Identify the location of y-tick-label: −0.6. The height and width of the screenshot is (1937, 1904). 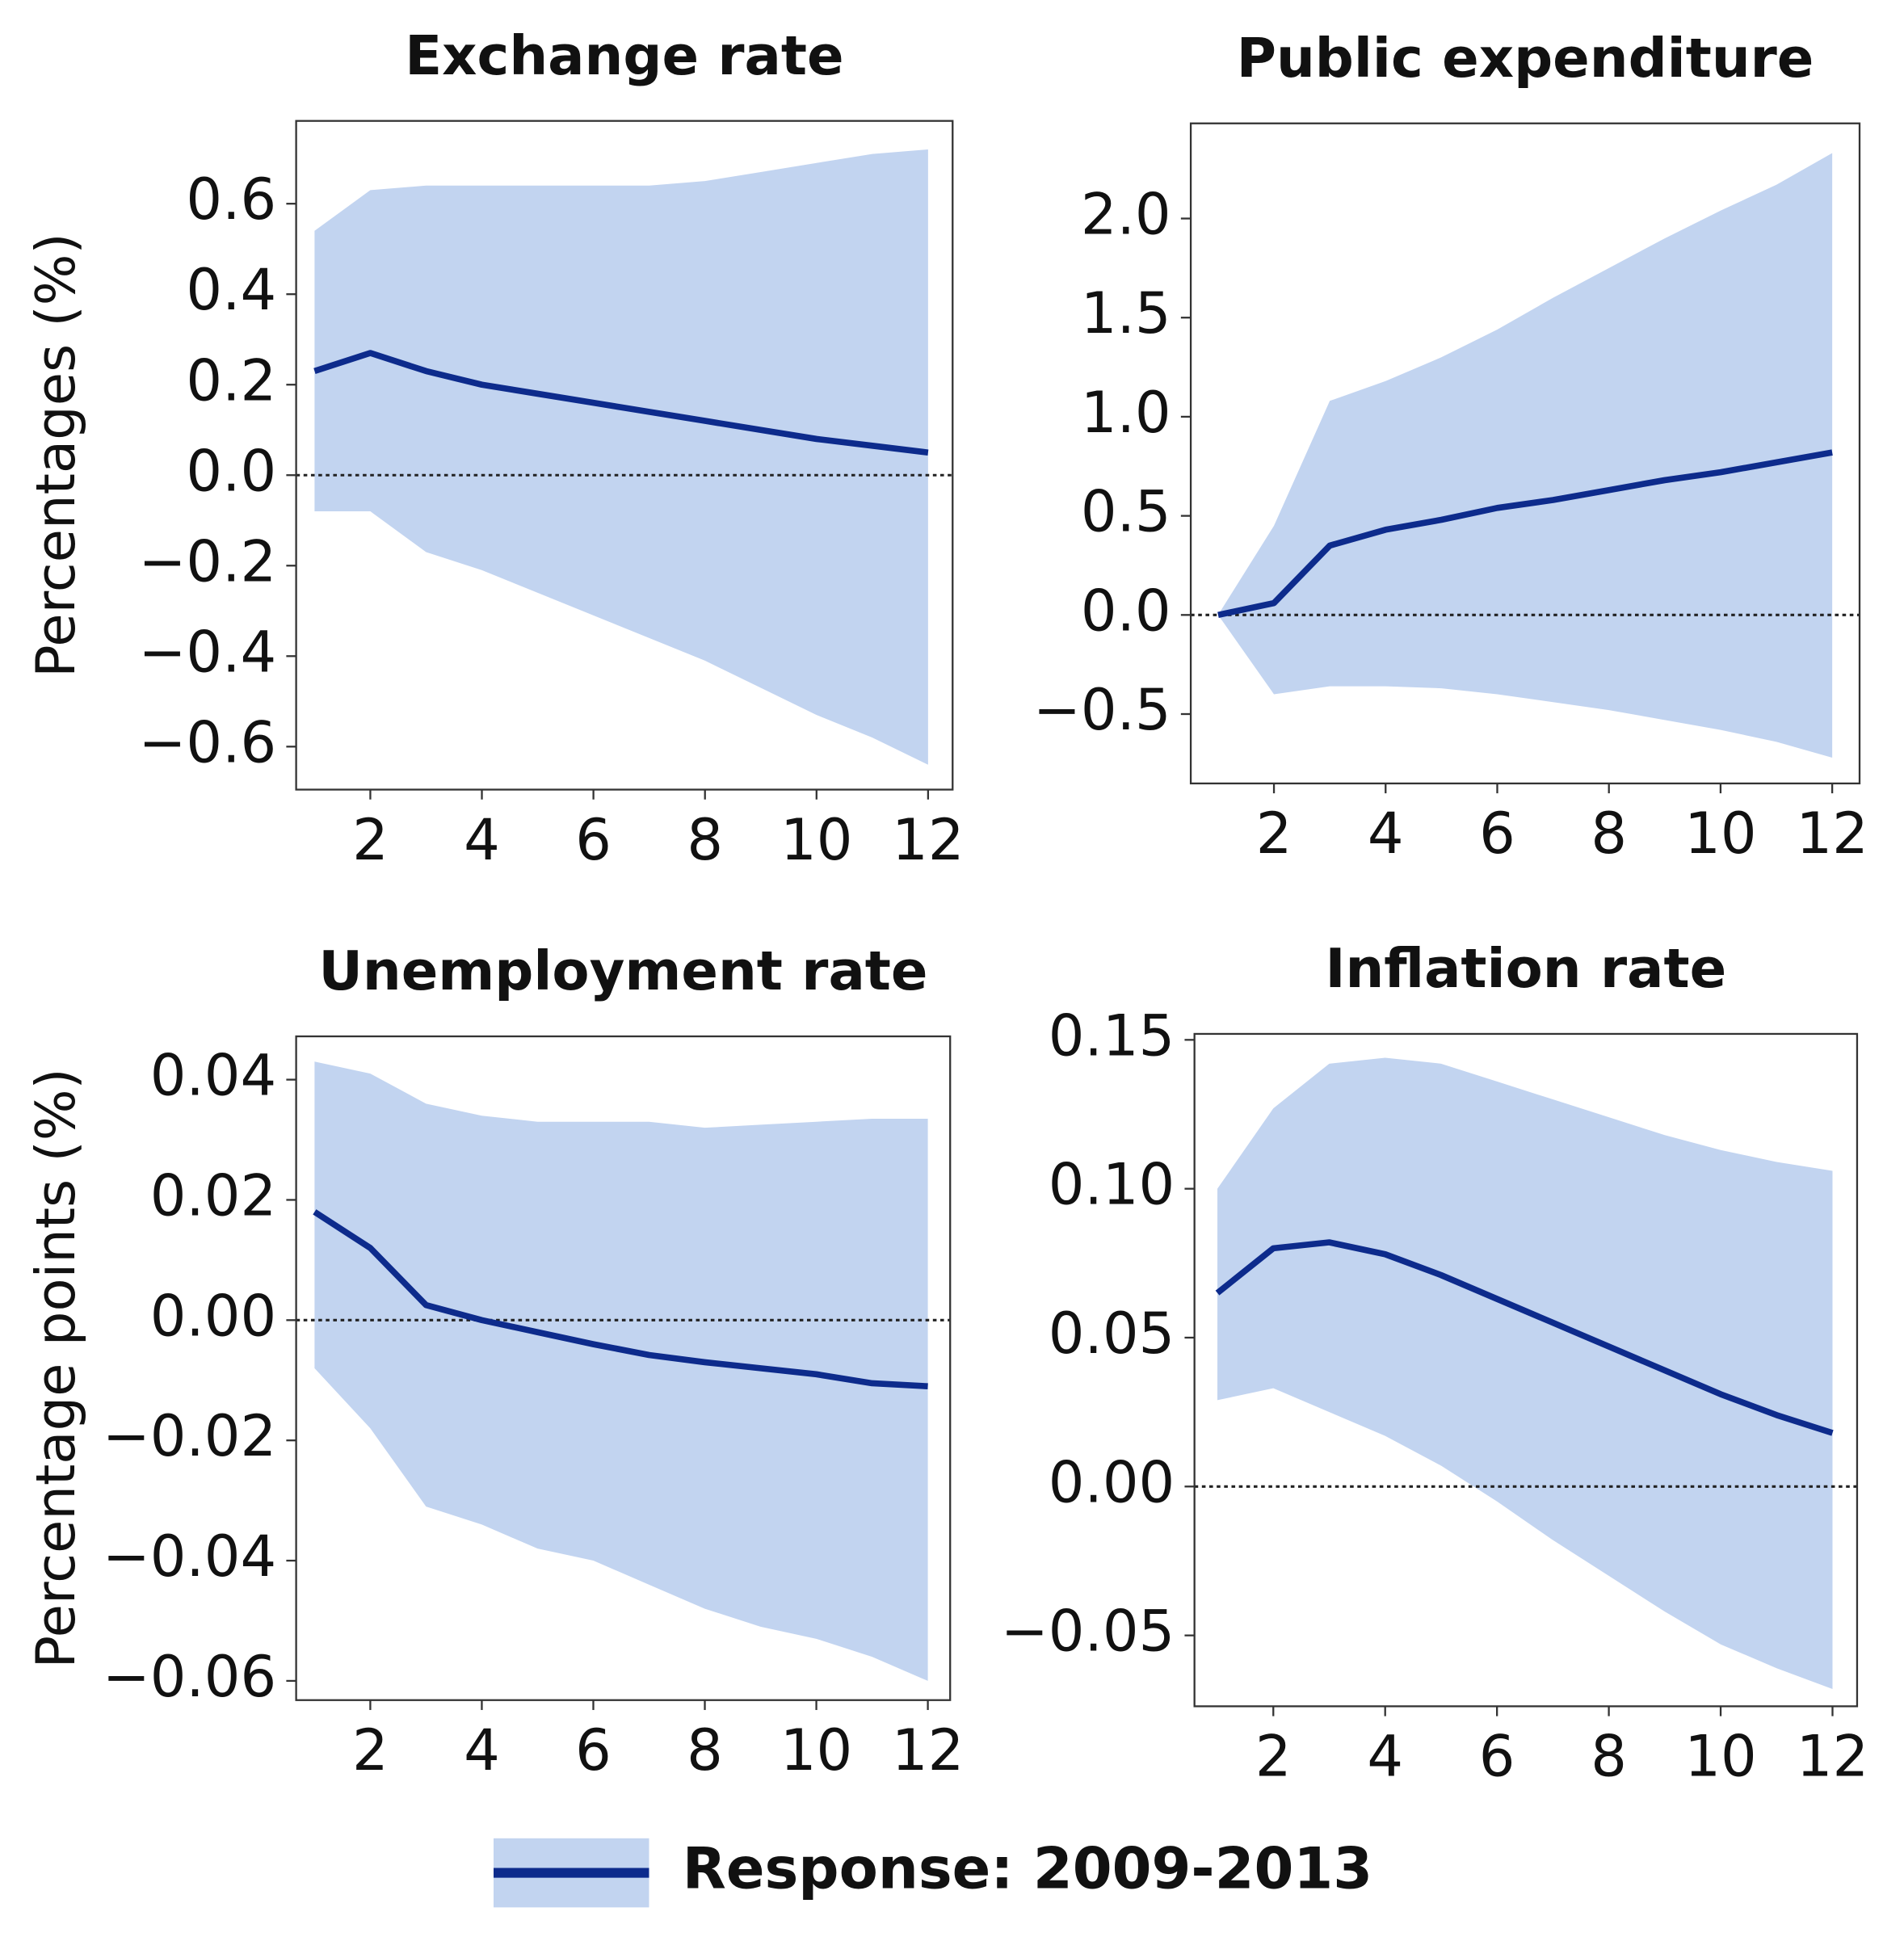
(208, 742).